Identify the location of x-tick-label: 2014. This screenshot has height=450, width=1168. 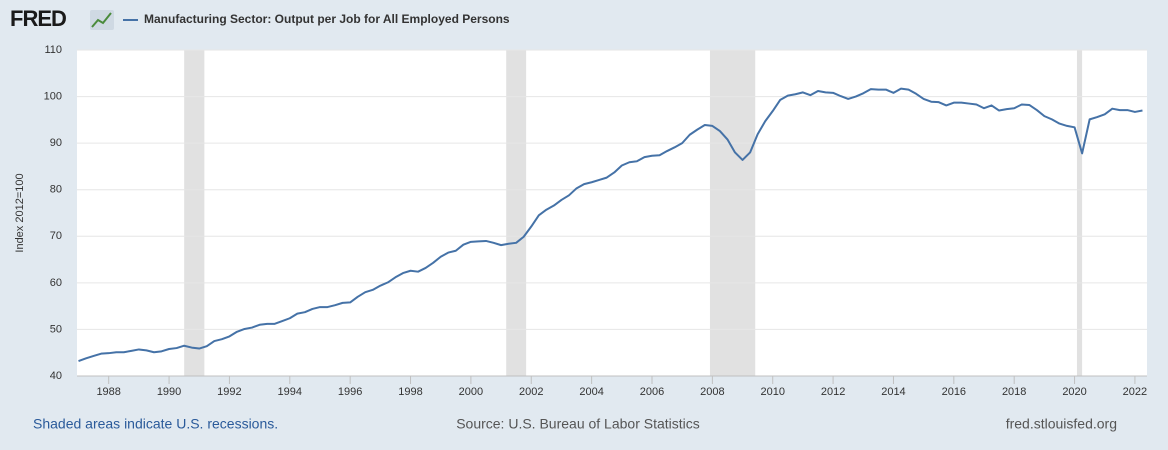
(893, 392).